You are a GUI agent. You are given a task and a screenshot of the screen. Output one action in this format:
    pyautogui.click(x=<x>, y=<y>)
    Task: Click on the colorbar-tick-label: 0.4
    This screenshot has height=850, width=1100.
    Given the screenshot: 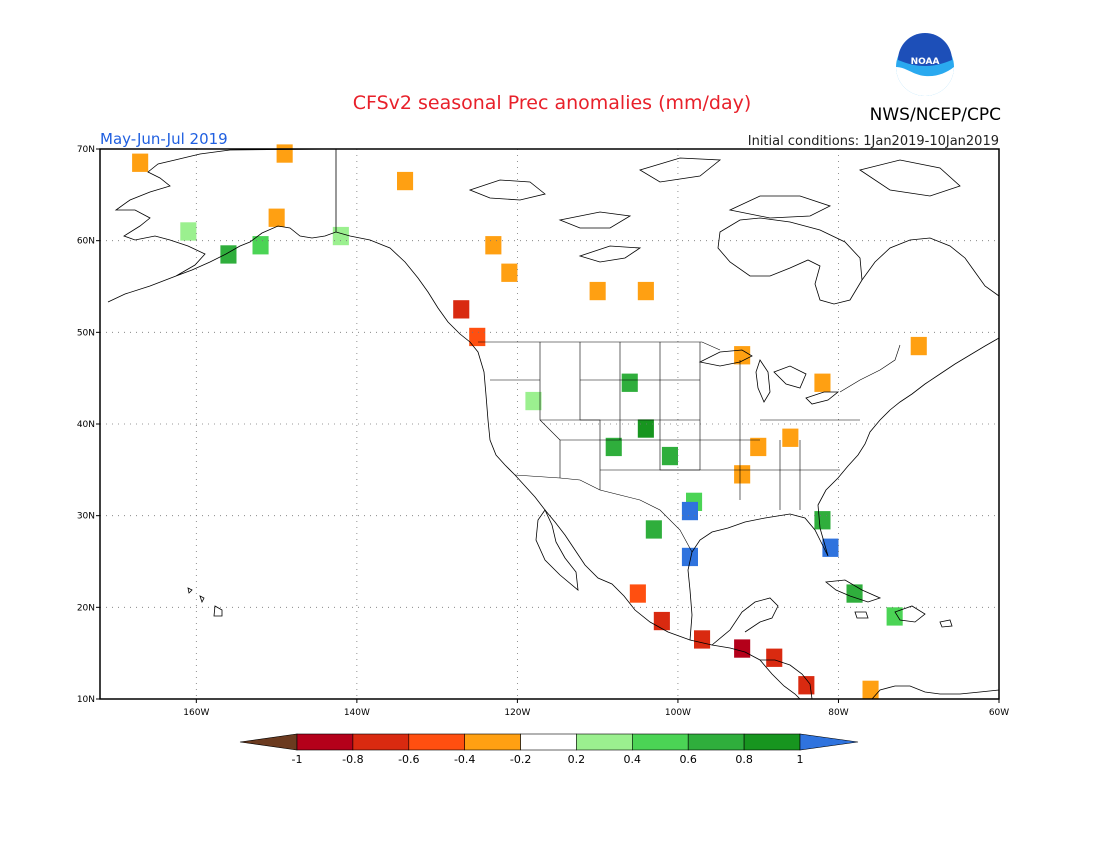 What is the action you would take?
    pyautogui.click(x=633, y=759)
    